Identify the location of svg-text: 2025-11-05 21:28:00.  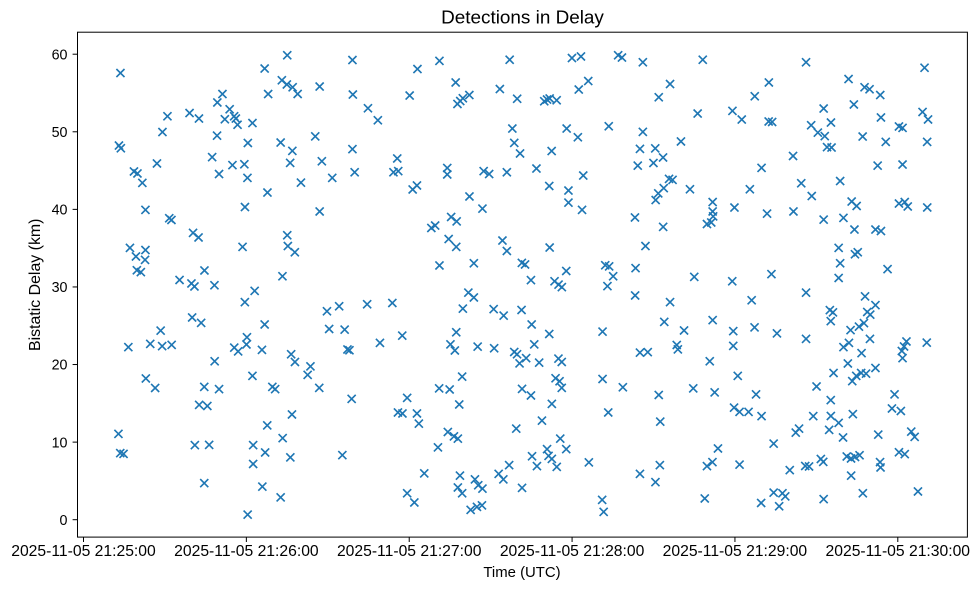
(572, 551).